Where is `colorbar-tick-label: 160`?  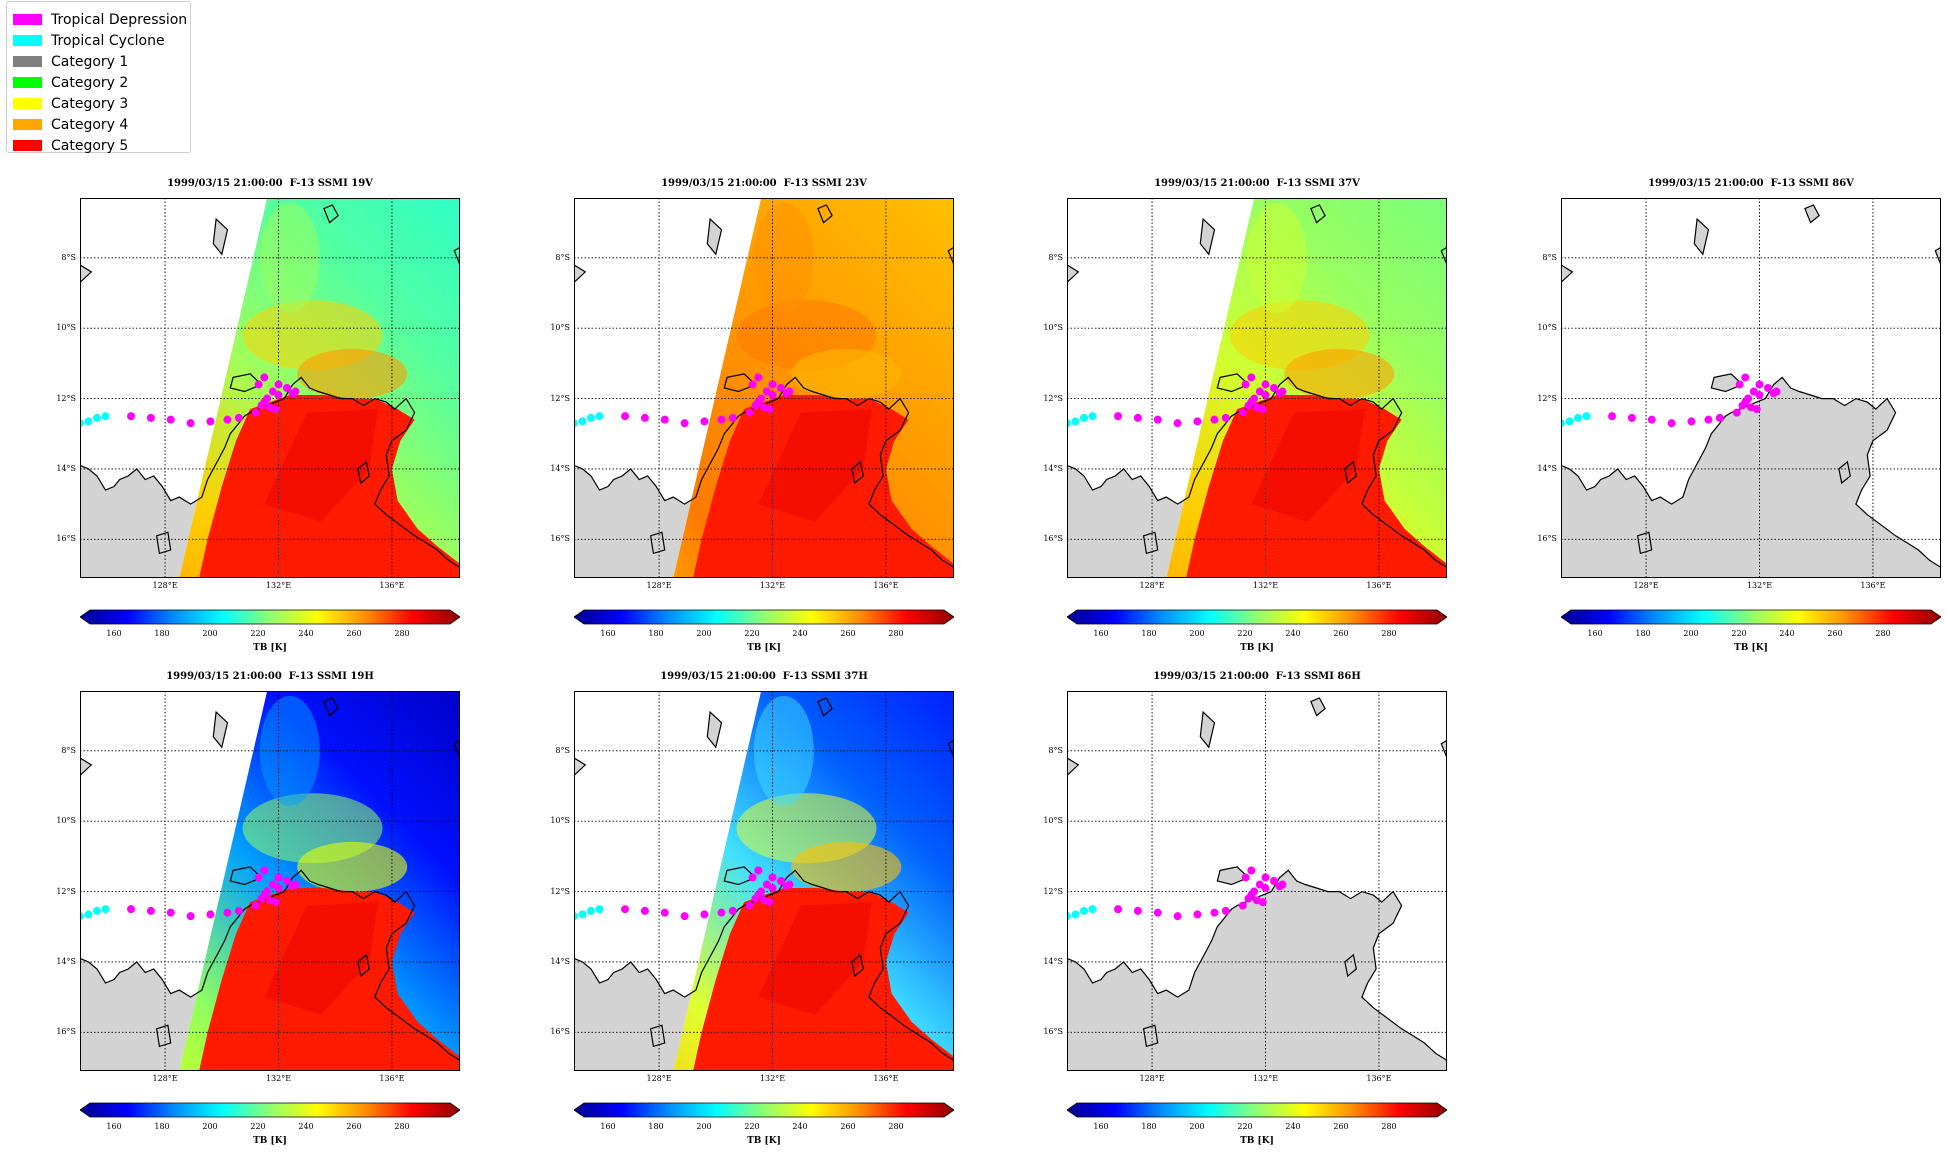
colorbar-tick-label: 160 is located at coordinates (1595, 633).